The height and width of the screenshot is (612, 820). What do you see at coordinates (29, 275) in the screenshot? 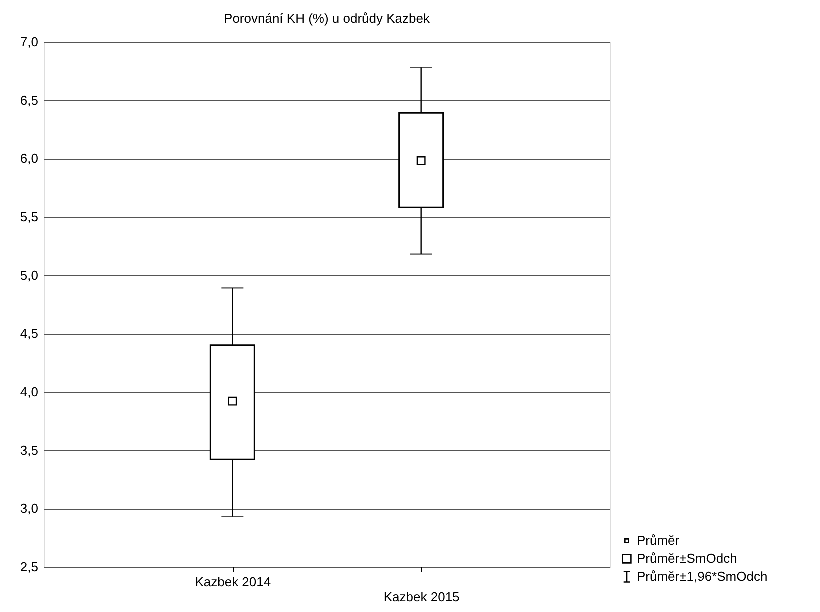
I see `y-tick-label: 5,0` at bounding box center [29, 275].